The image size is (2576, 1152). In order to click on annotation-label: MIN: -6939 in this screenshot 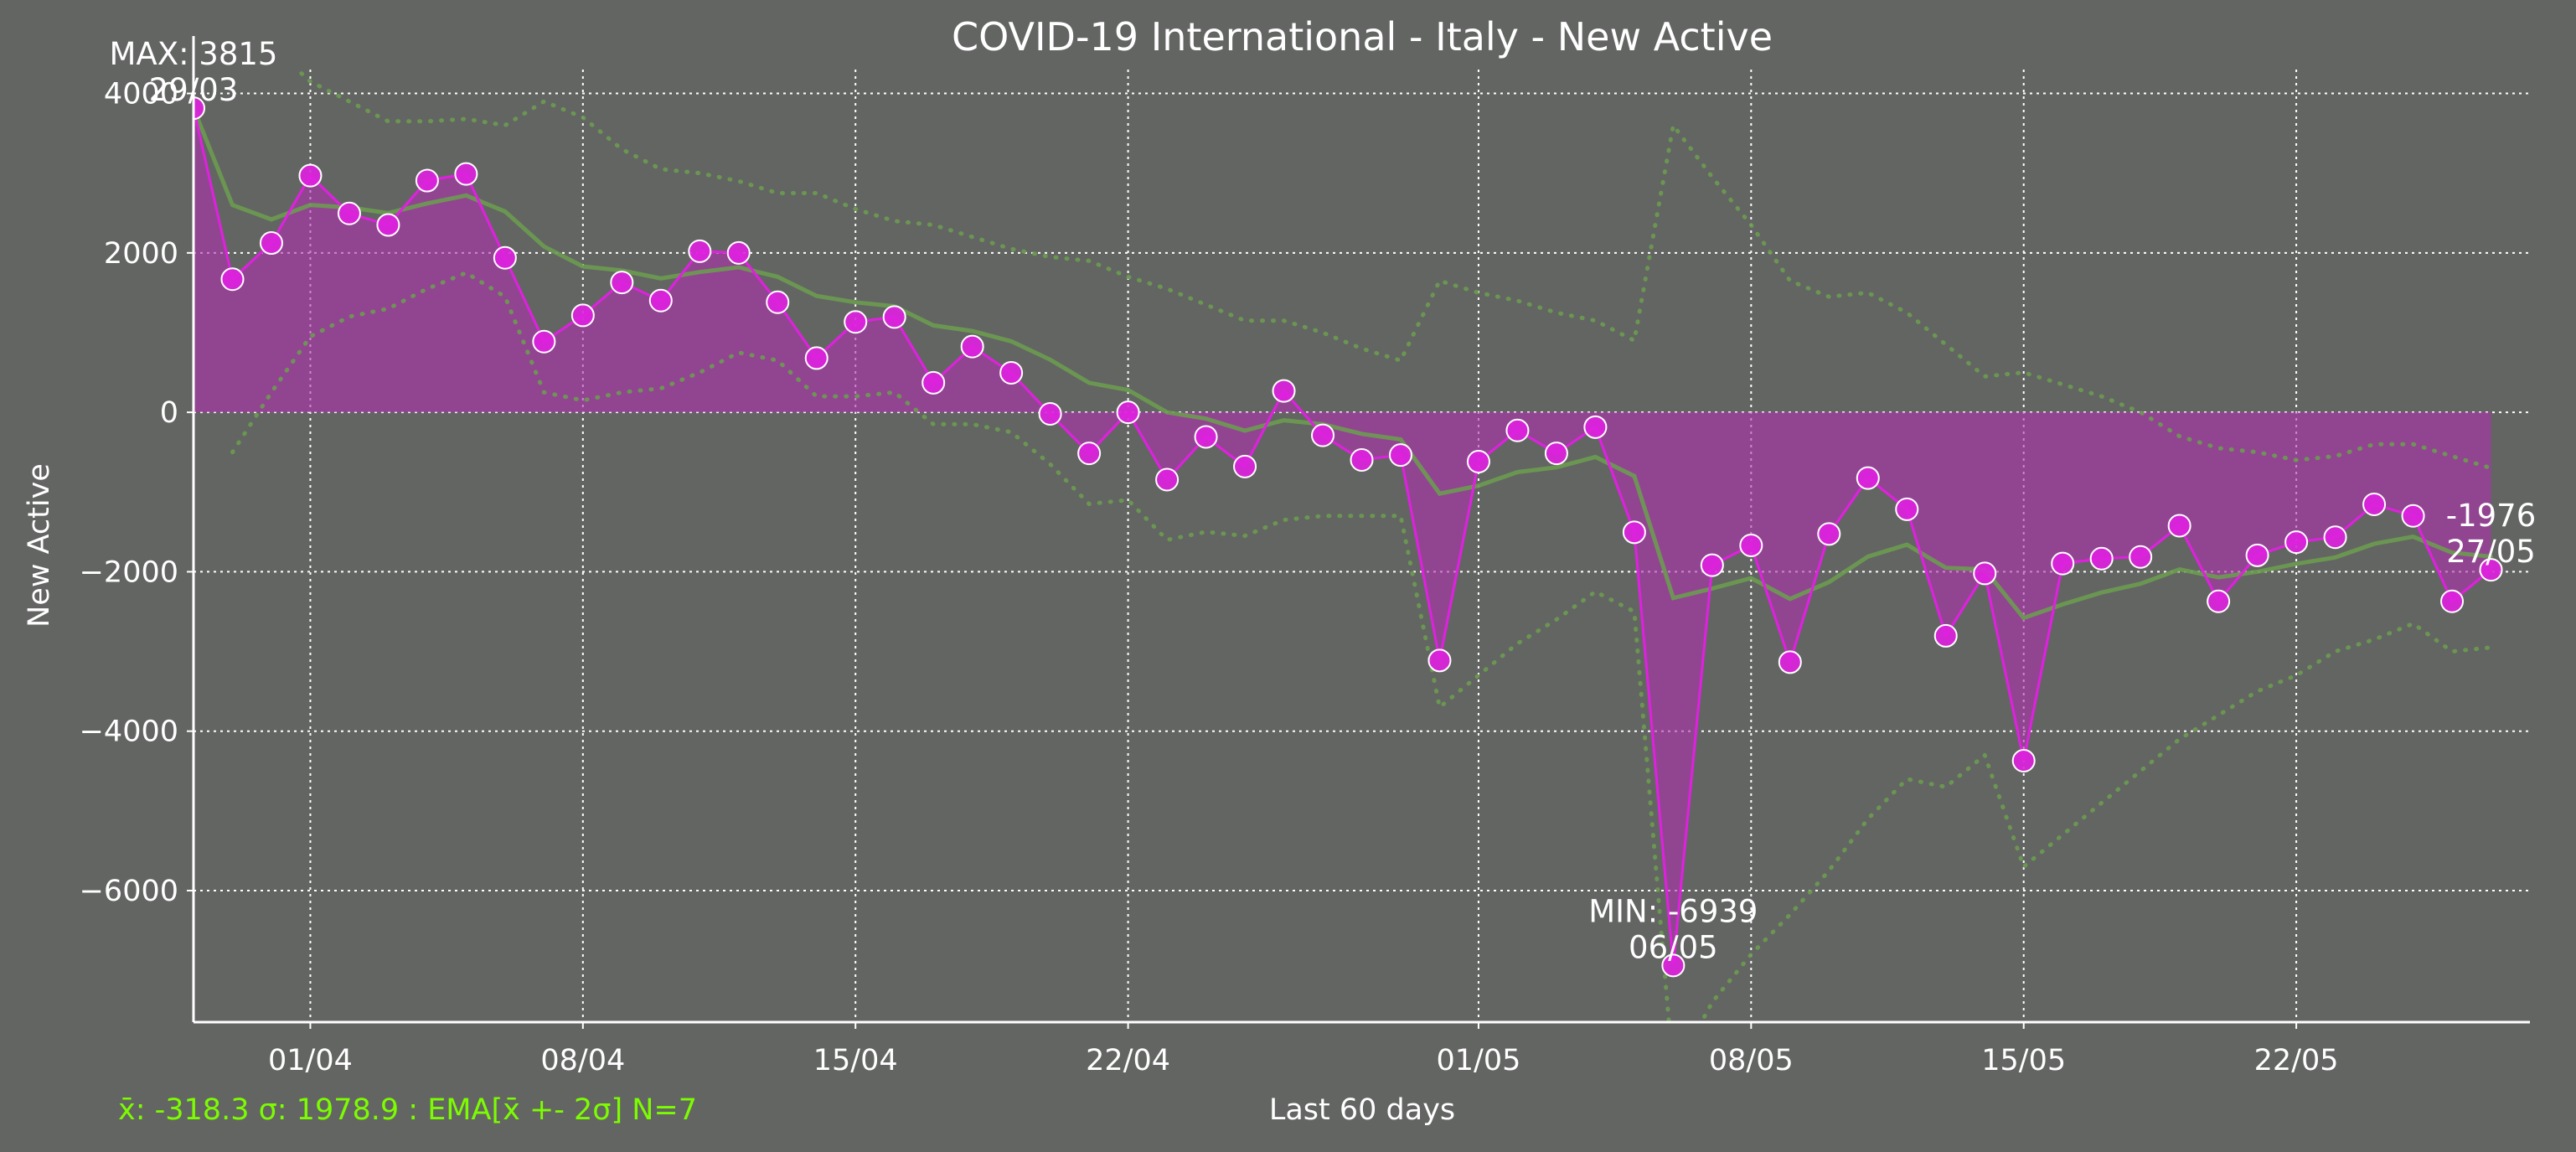, I will do `click(1673, 911)`.